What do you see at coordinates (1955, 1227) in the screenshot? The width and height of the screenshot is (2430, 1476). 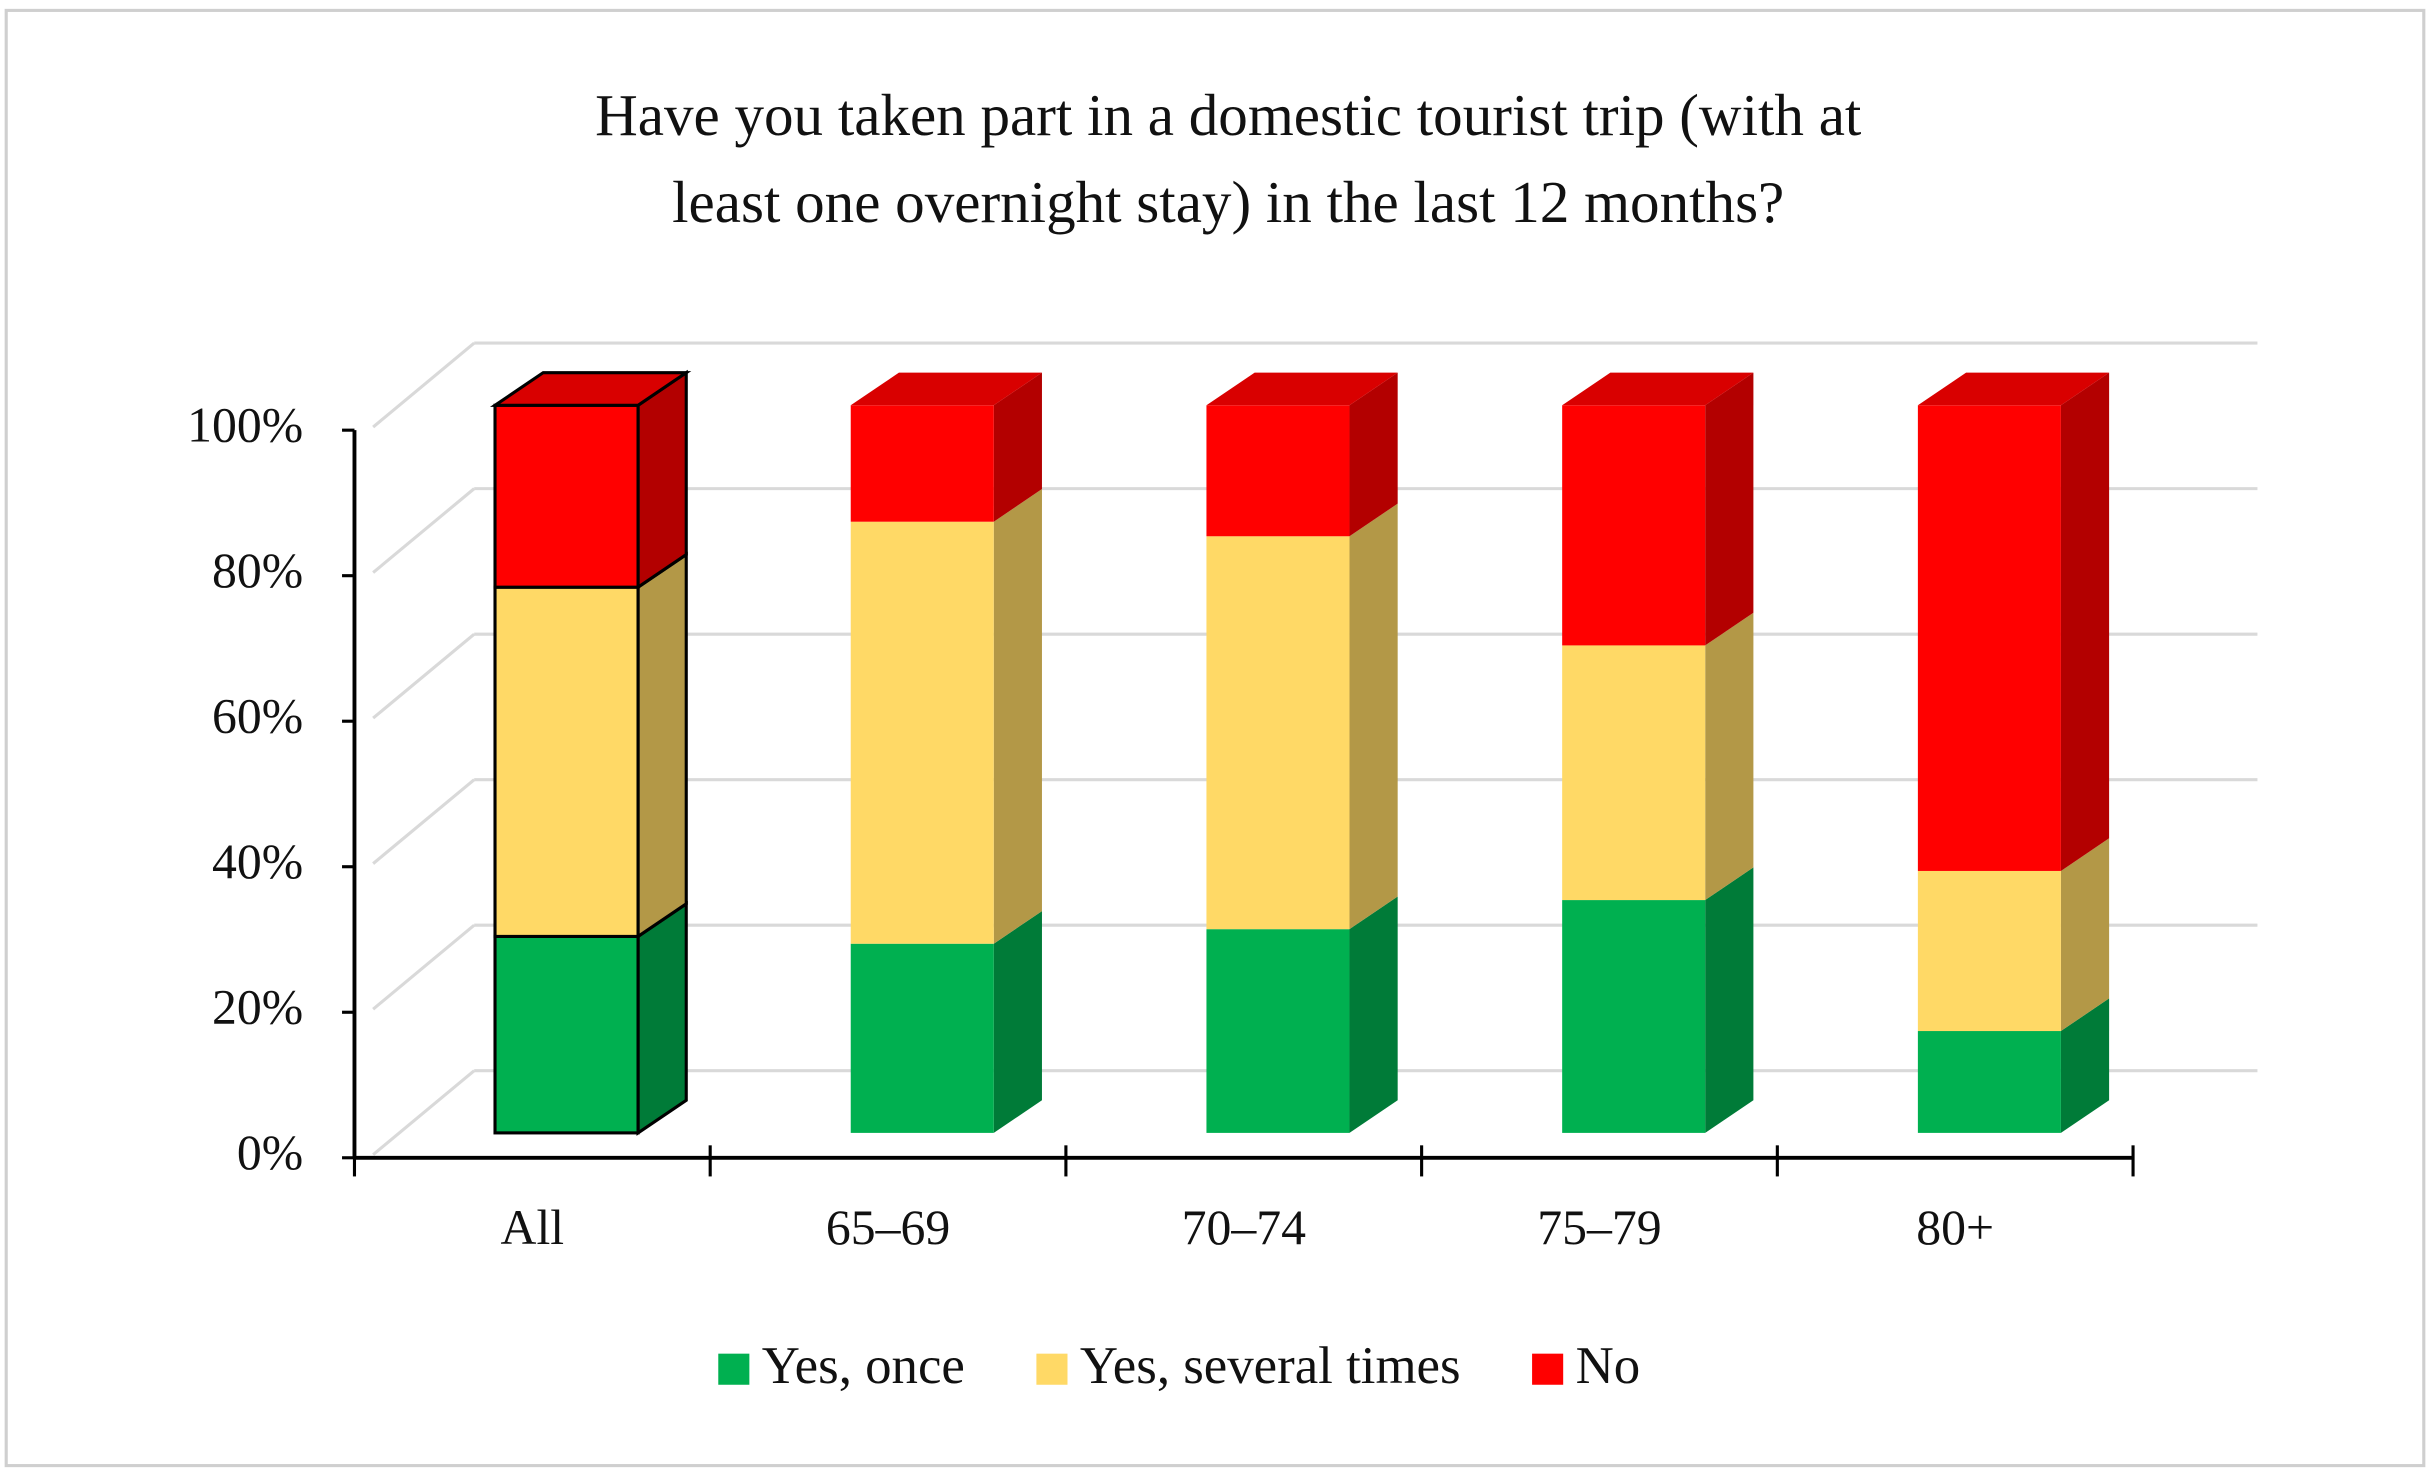 I see `x-tick-label: 80+` at bounding box center [1955, 1227].